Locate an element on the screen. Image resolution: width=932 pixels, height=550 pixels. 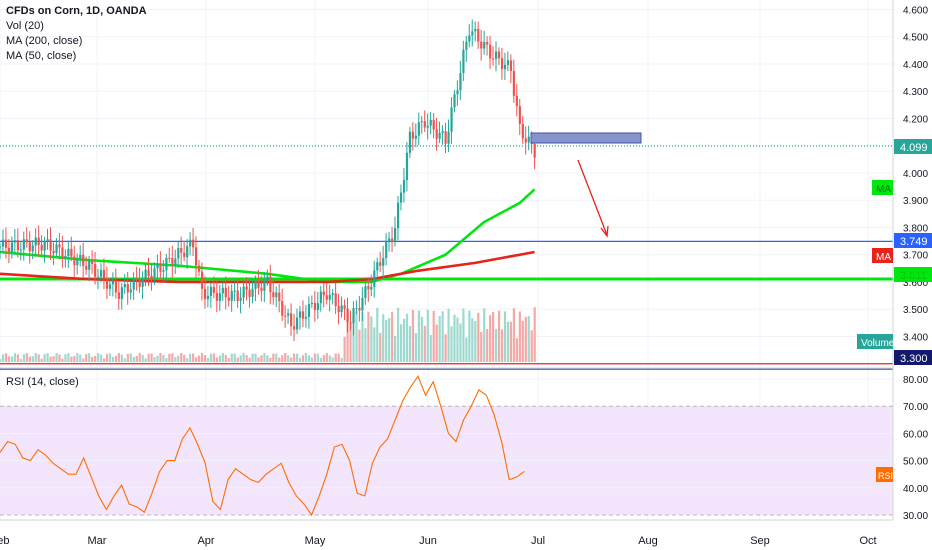
time-tick-label: Apr is located at coordinates (205, 541).